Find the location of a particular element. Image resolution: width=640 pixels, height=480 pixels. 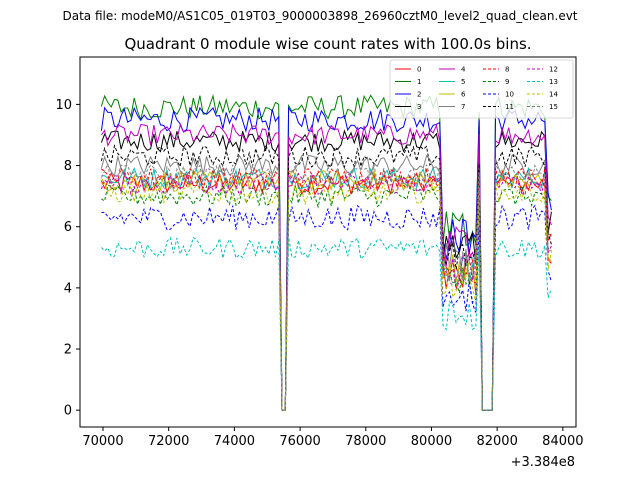

legend-label-8: 8 is located at coordinates (507, 70).